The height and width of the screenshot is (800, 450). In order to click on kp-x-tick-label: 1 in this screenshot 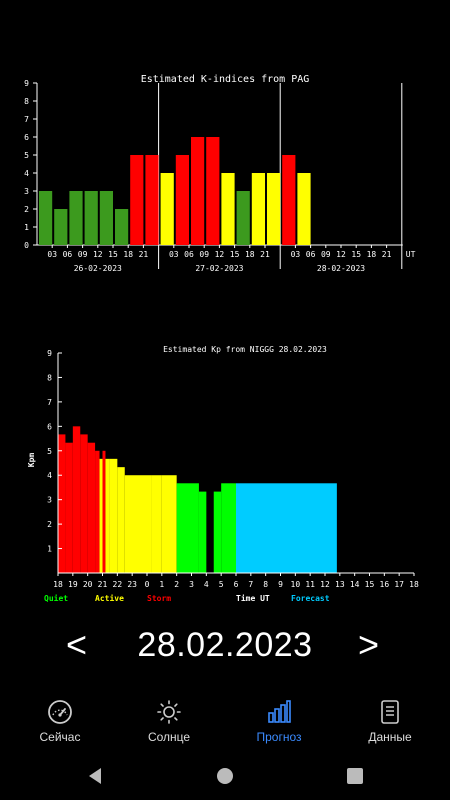, I will do `click(161, 584)`.